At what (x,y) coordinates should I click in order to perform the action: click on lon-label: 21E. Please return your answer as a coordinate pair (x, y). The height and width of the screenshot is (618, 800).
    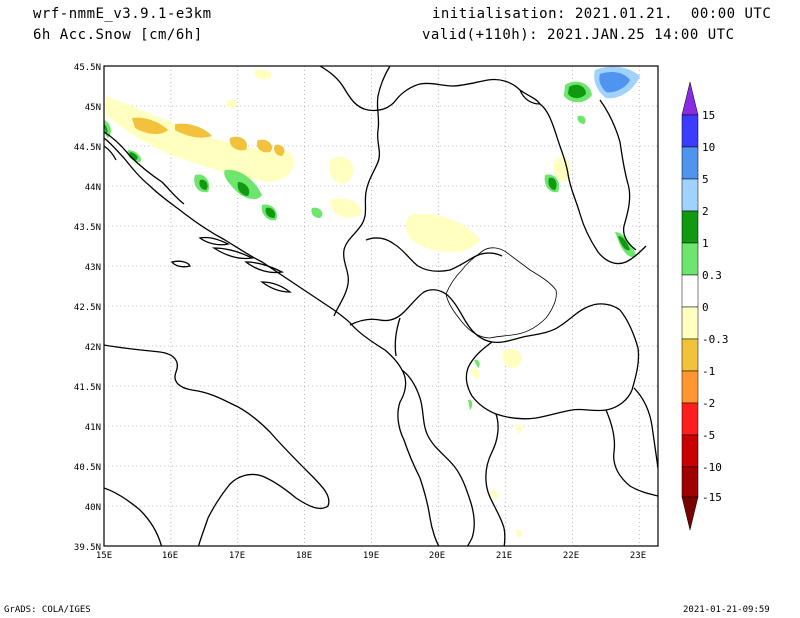
    Looking at the image, I should click on (504, 556).